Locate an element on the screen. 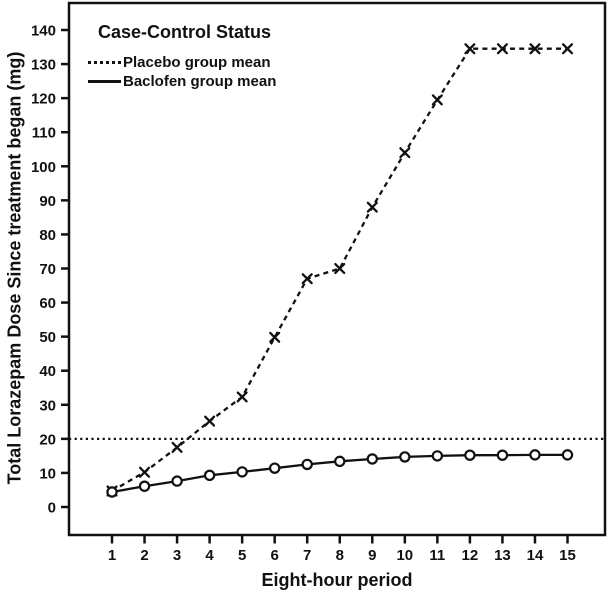 Image resolution: width=613 pixels, height=600 pixels. y-axis-ticks: 0 10 20 30 40 50 60 70 80 90 100 110 120 130 140 is located at coordinates (50, 270).